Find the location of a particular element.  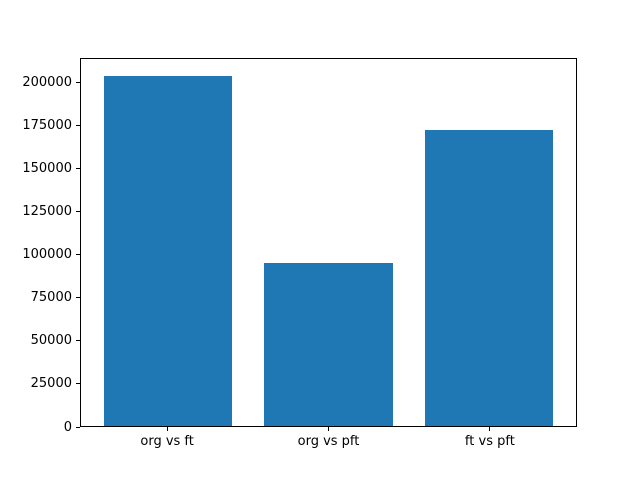

y-tick-label: 75000 is located at coordinates (51, 298).